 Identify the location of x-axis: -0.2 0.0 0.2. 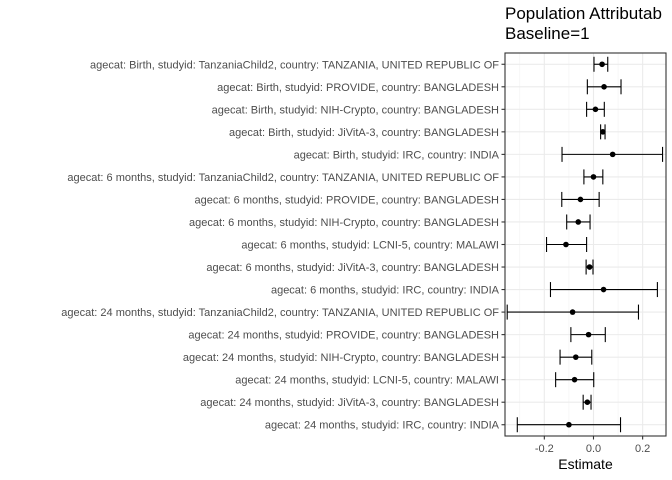
(592, 445).